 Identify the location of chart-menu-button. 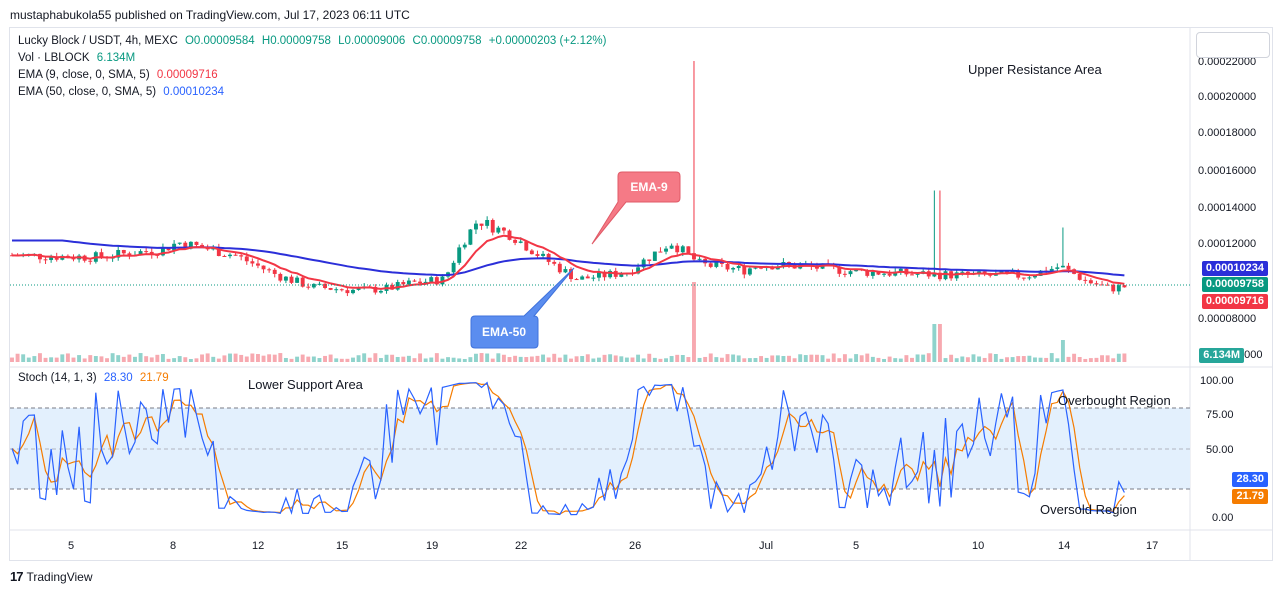
(1233, 45).